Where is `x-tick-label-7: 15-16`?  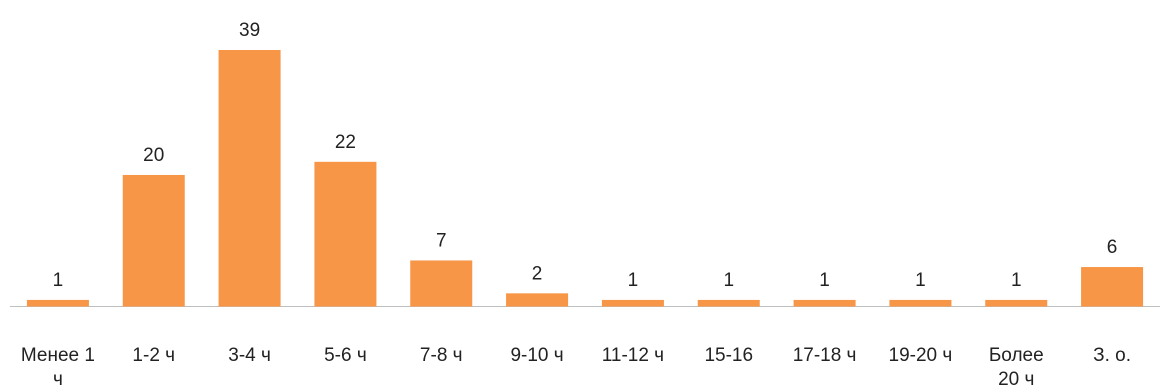 x-tick-label-7: 15-16 is located at coordinates (728, 355).